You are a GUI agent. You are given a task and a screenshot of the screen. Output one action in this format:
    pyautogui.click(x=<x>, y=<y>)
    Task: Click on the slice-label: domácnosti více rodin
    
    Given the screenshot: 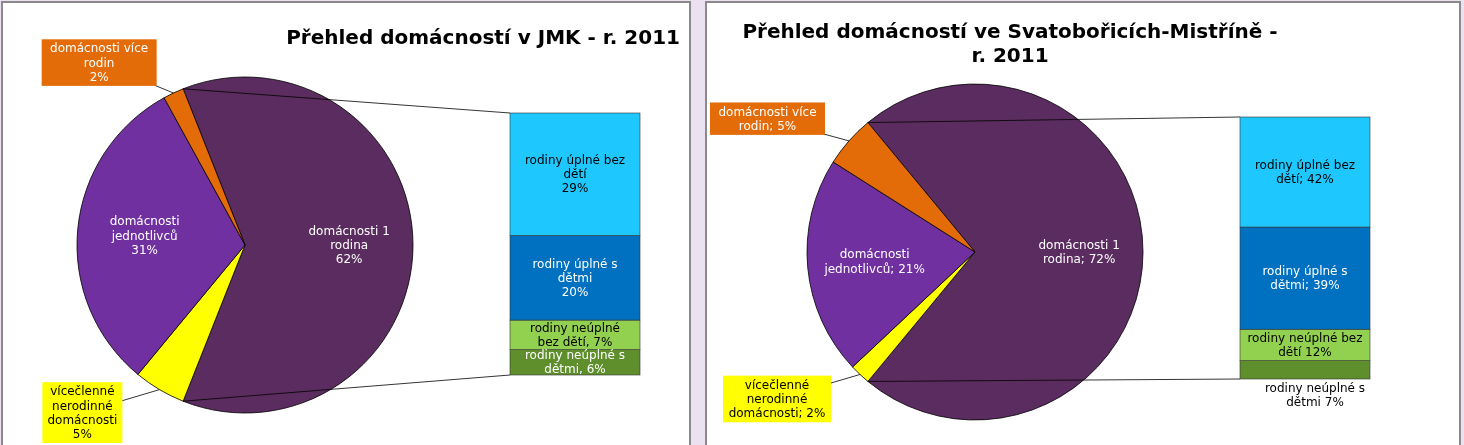 What is the action you would take?
    pyautogui.click(x=99, y=55)
    